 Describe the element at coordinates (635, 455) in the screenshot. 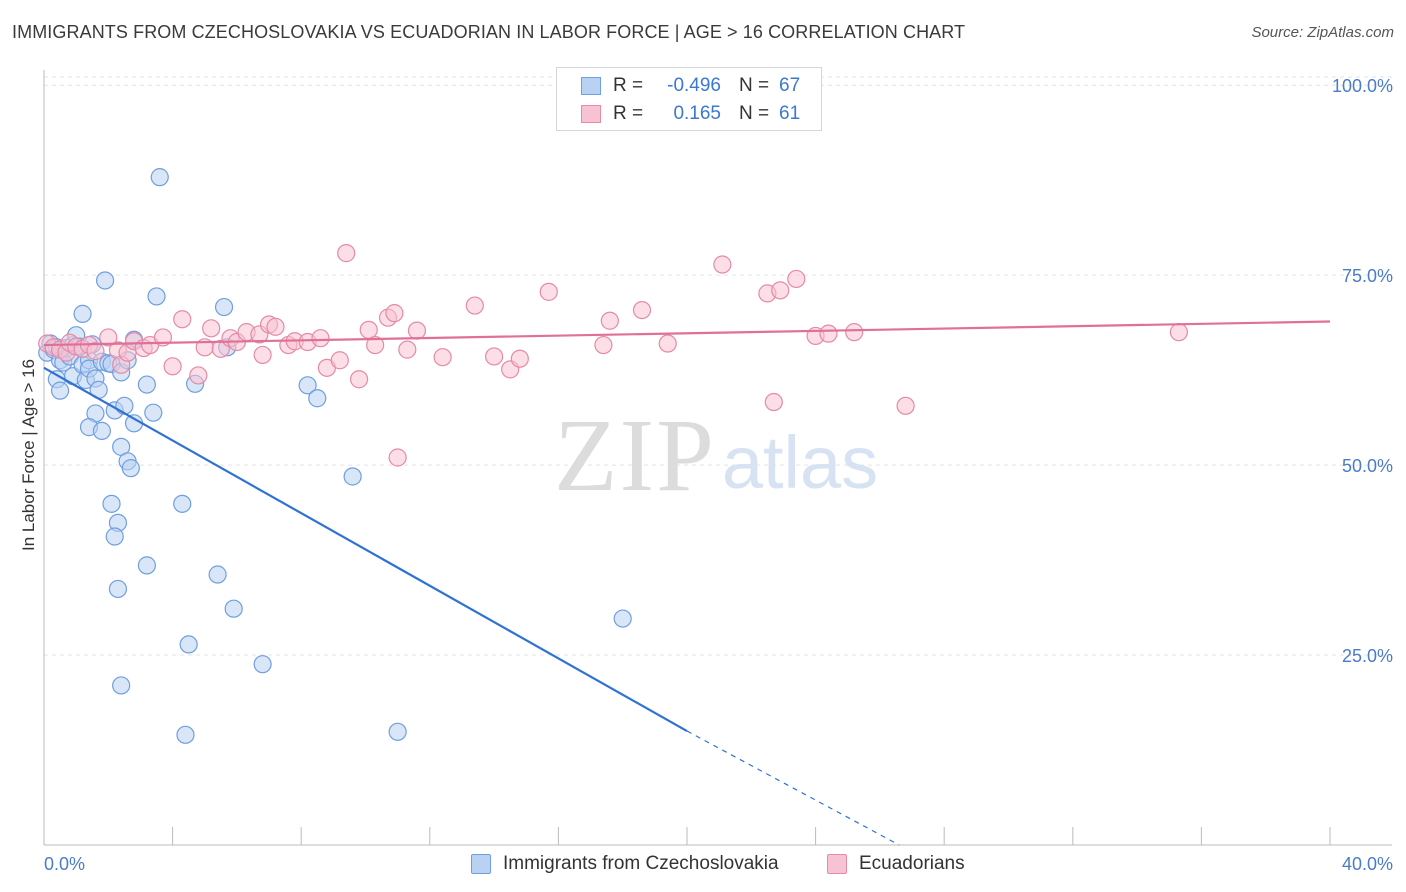

I see `watermark-zip: ZIP` at that location.